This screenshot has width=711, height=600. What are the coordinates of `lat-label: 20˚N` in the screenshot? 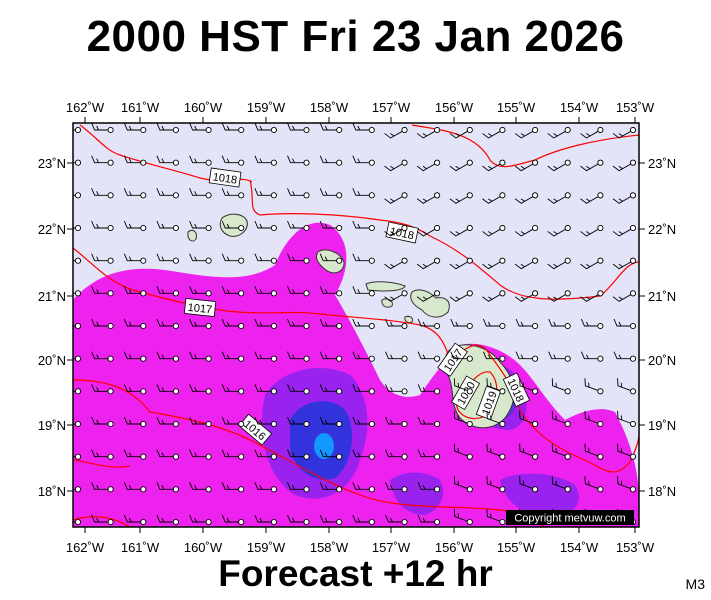 It's located at (662, 360).